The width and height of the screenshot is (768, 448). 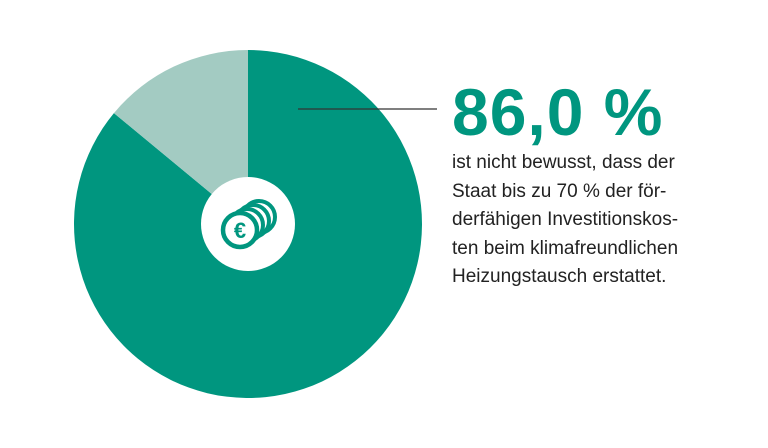 I want to click on description-line: Staat bis zu 70 % der för-, so click(x=559, y=191).